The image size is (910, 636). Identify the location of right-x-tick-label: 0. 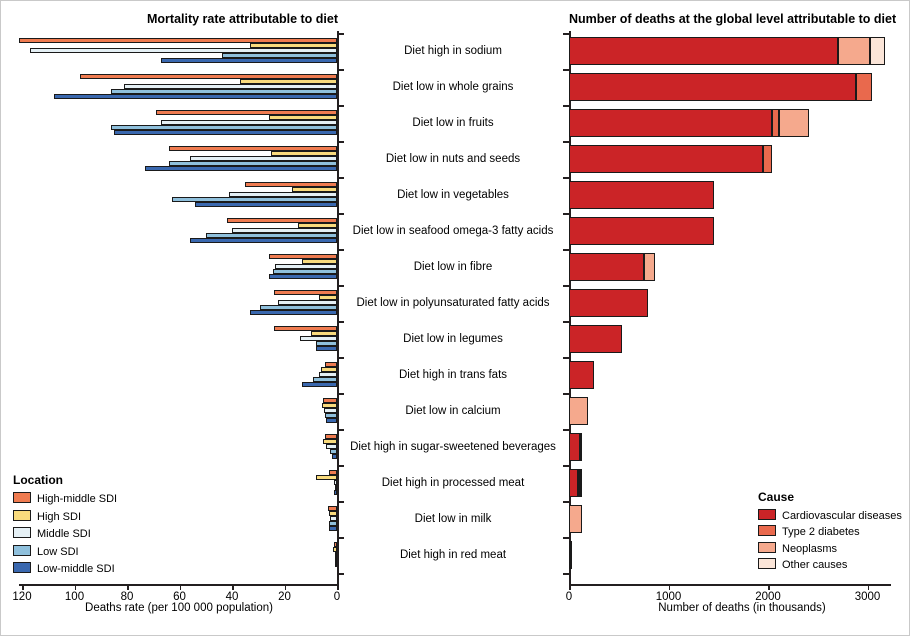
(569, 597).